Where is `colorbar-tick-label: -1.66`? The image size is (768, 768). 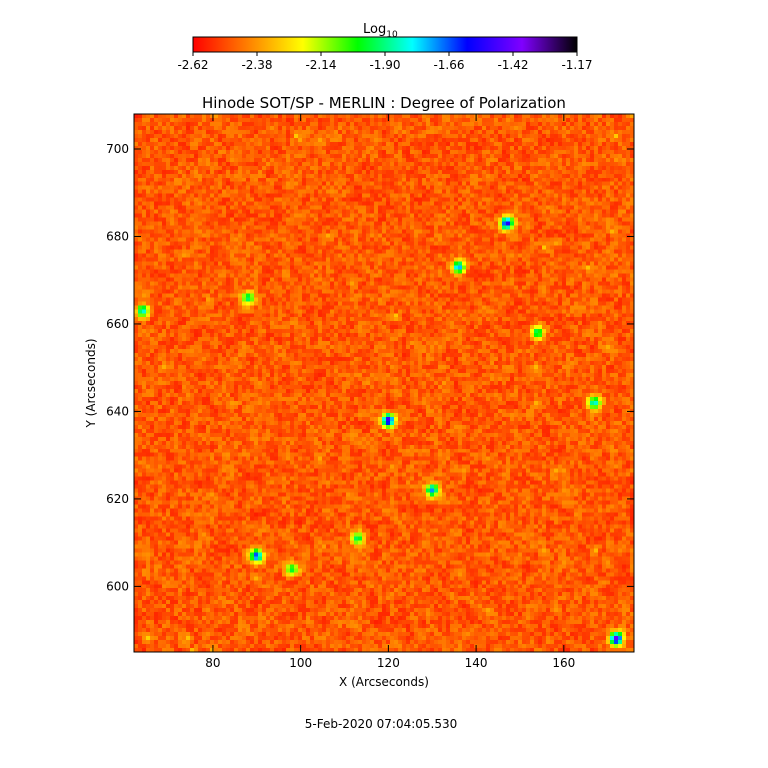 colorbar-tick-label: -1.66 is located at coordinates (448, 65).